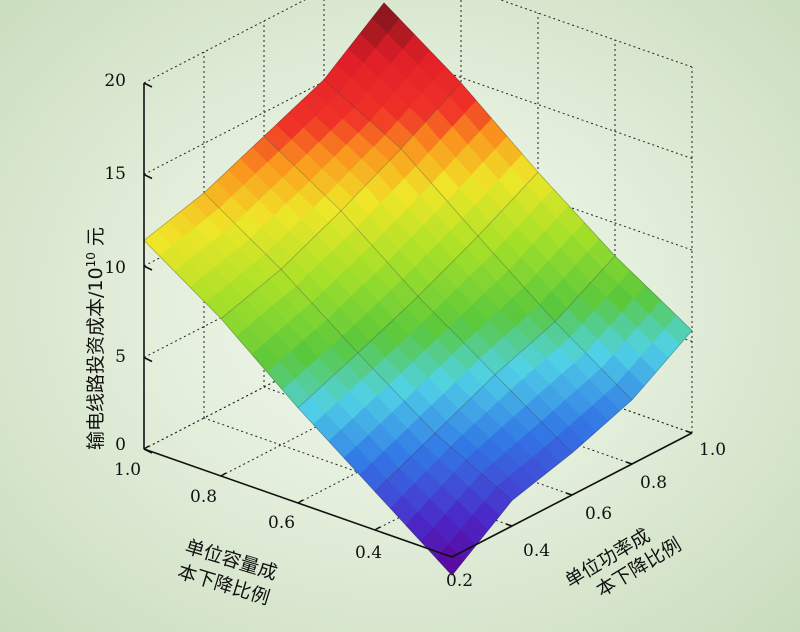  What do you see at coordinates (203, 497) in the screenshot?
I see `x-tick-label: 0.8` at bounding box center [203, 497].